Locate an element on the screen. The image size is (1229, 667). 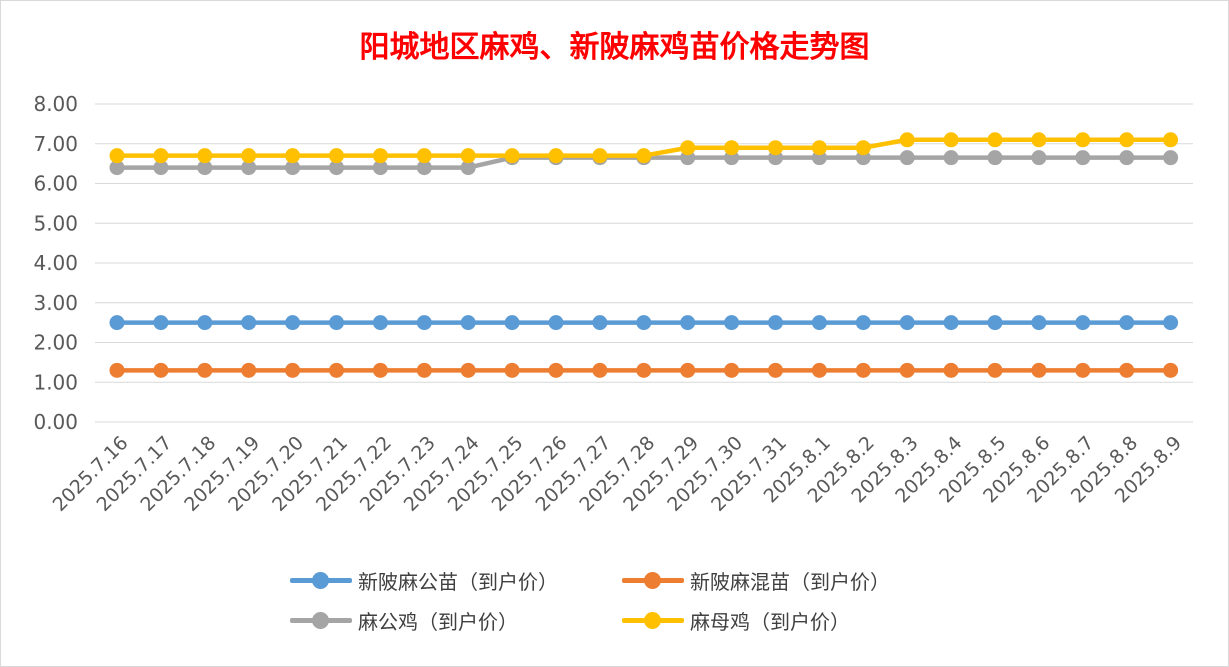
y-tick-label: 7.00 is located at coordinates (55, 144).